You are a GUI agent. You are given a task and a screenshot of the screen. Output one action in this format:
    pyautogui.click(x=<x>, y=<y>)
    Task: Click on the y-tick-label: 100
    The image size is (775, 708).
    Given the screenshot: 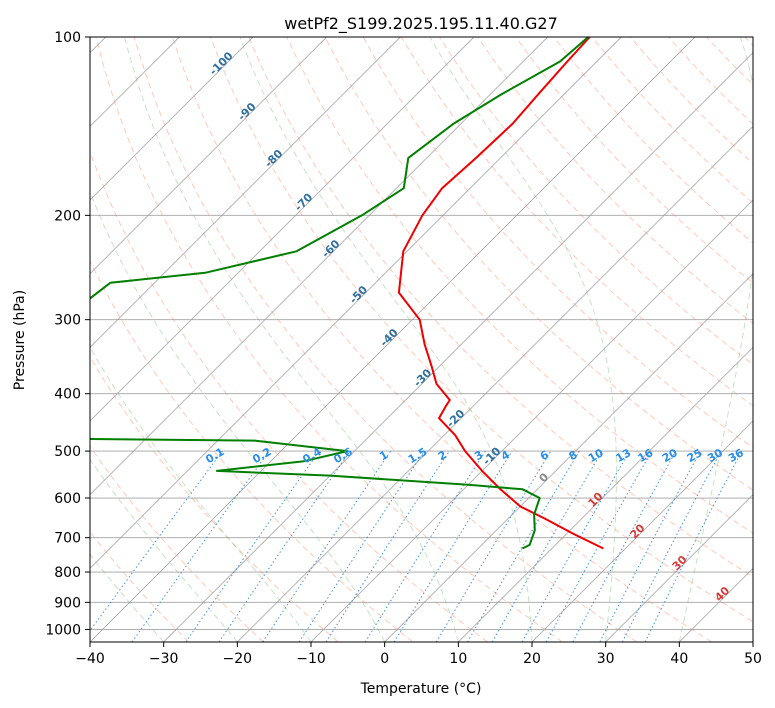 What is the action you would take?
    pyautogui.click(x=67, y=38)
    